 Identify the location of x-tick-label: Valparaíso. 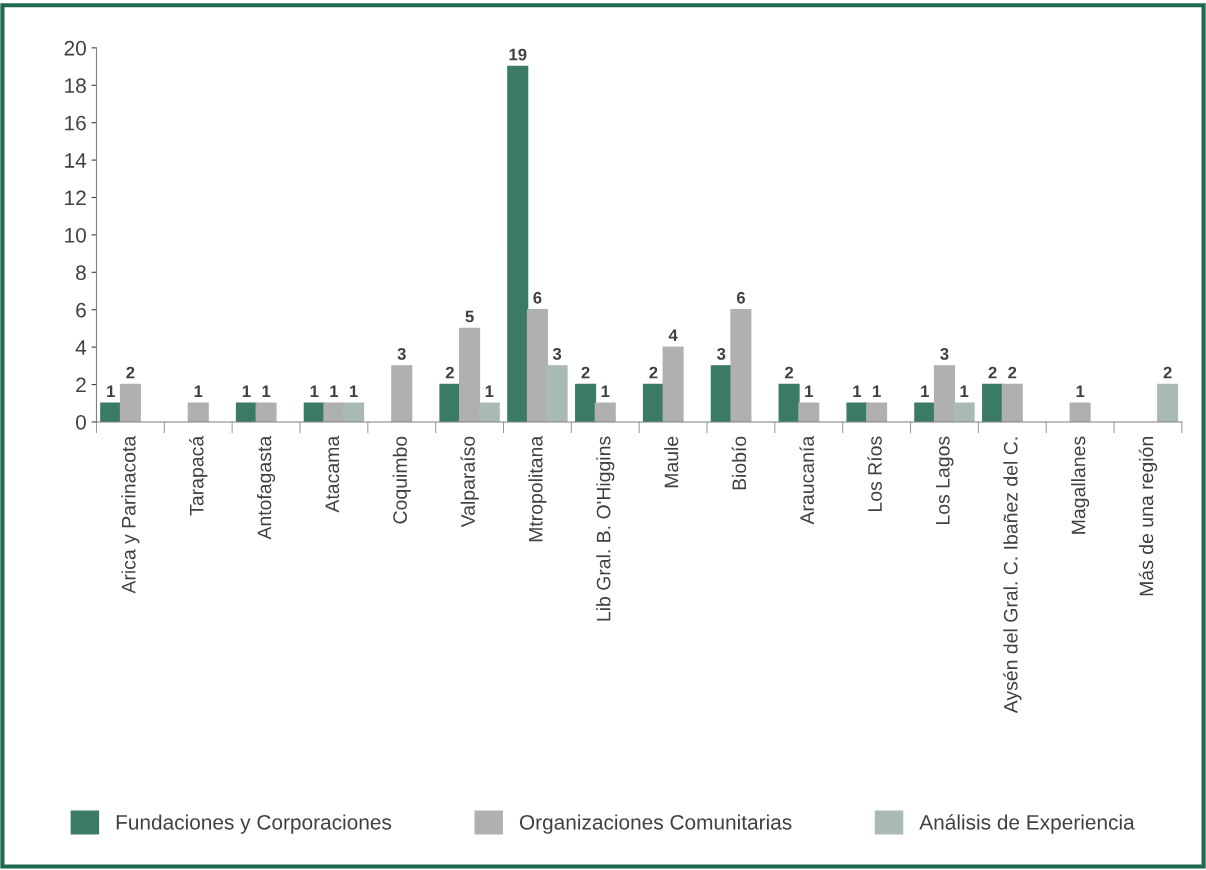
(469, 482).